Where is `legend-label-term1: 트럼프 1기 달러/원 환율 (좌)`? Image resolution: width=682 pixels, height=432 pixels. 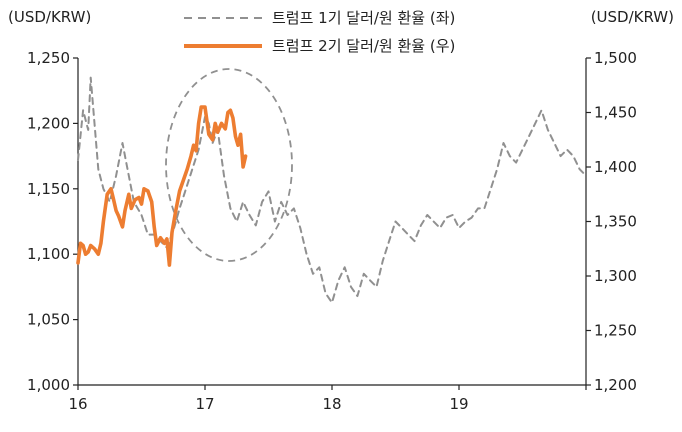 legend-label-term1: 트럼프 1기 달러/원 환율 (좌) is located at coordinates (363, 18).